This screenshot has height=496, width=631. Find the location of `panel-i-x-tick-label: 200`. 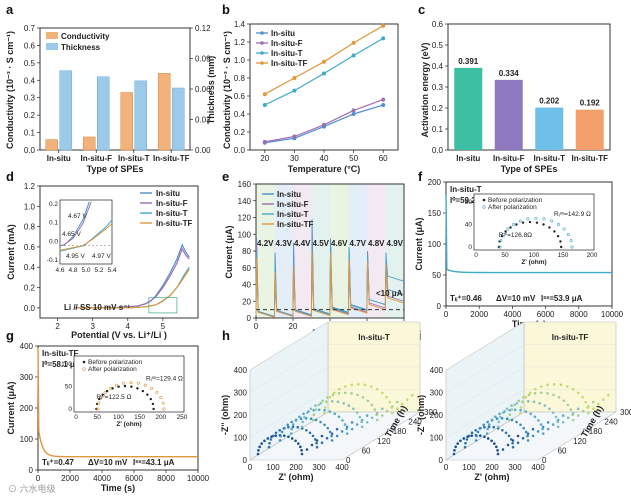

panel-i-x-tick-label: 200 is located at coordinates (492, 467).